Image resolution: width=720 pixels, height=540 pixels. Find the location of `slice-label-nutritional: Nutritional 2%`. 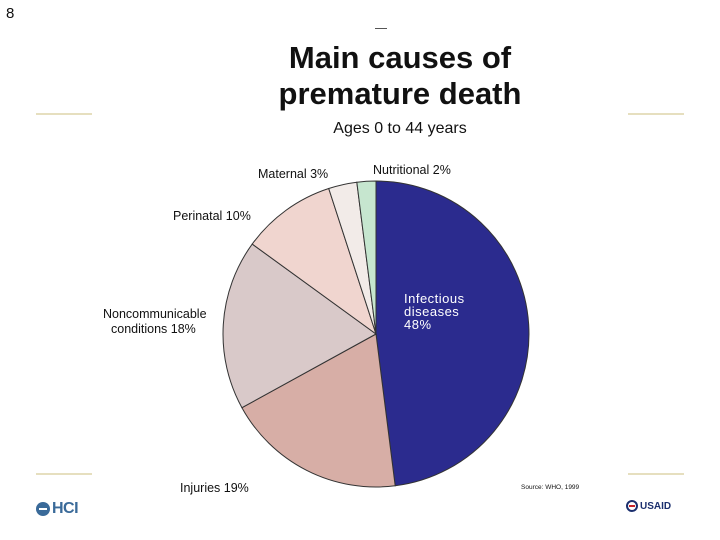

slice-label-nutritional: Nutritional 2% is located at coordinates (412, 170).